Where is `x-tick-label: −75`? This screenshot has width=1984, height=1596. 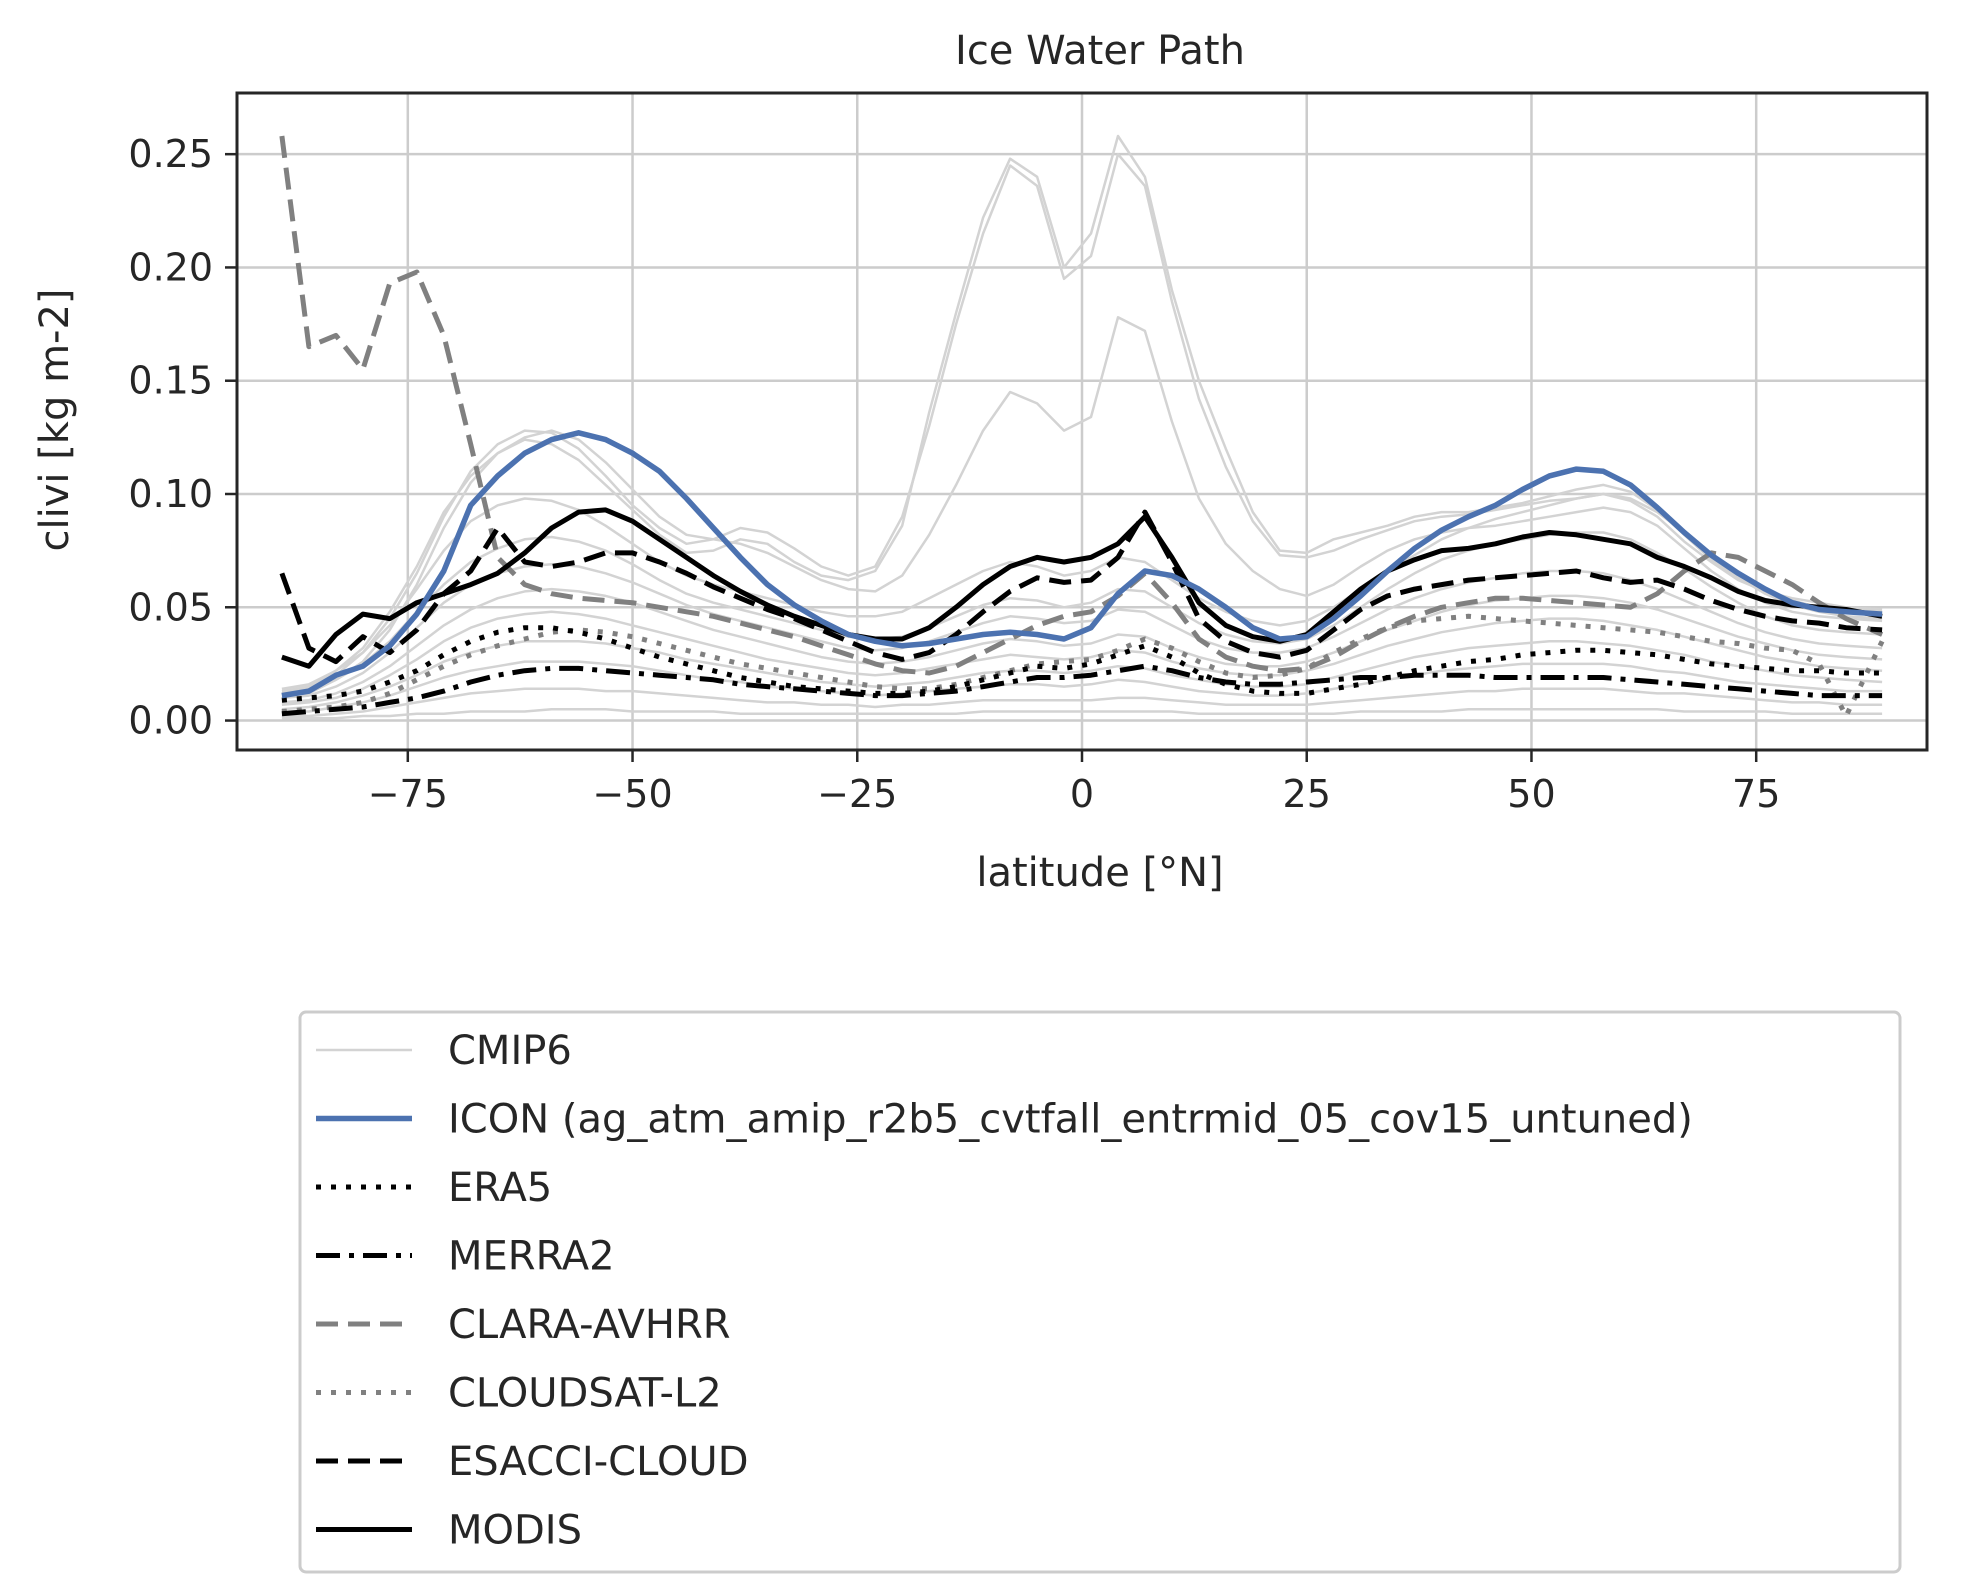
x-tick-label: −75 is located at coordinates (408, 794).